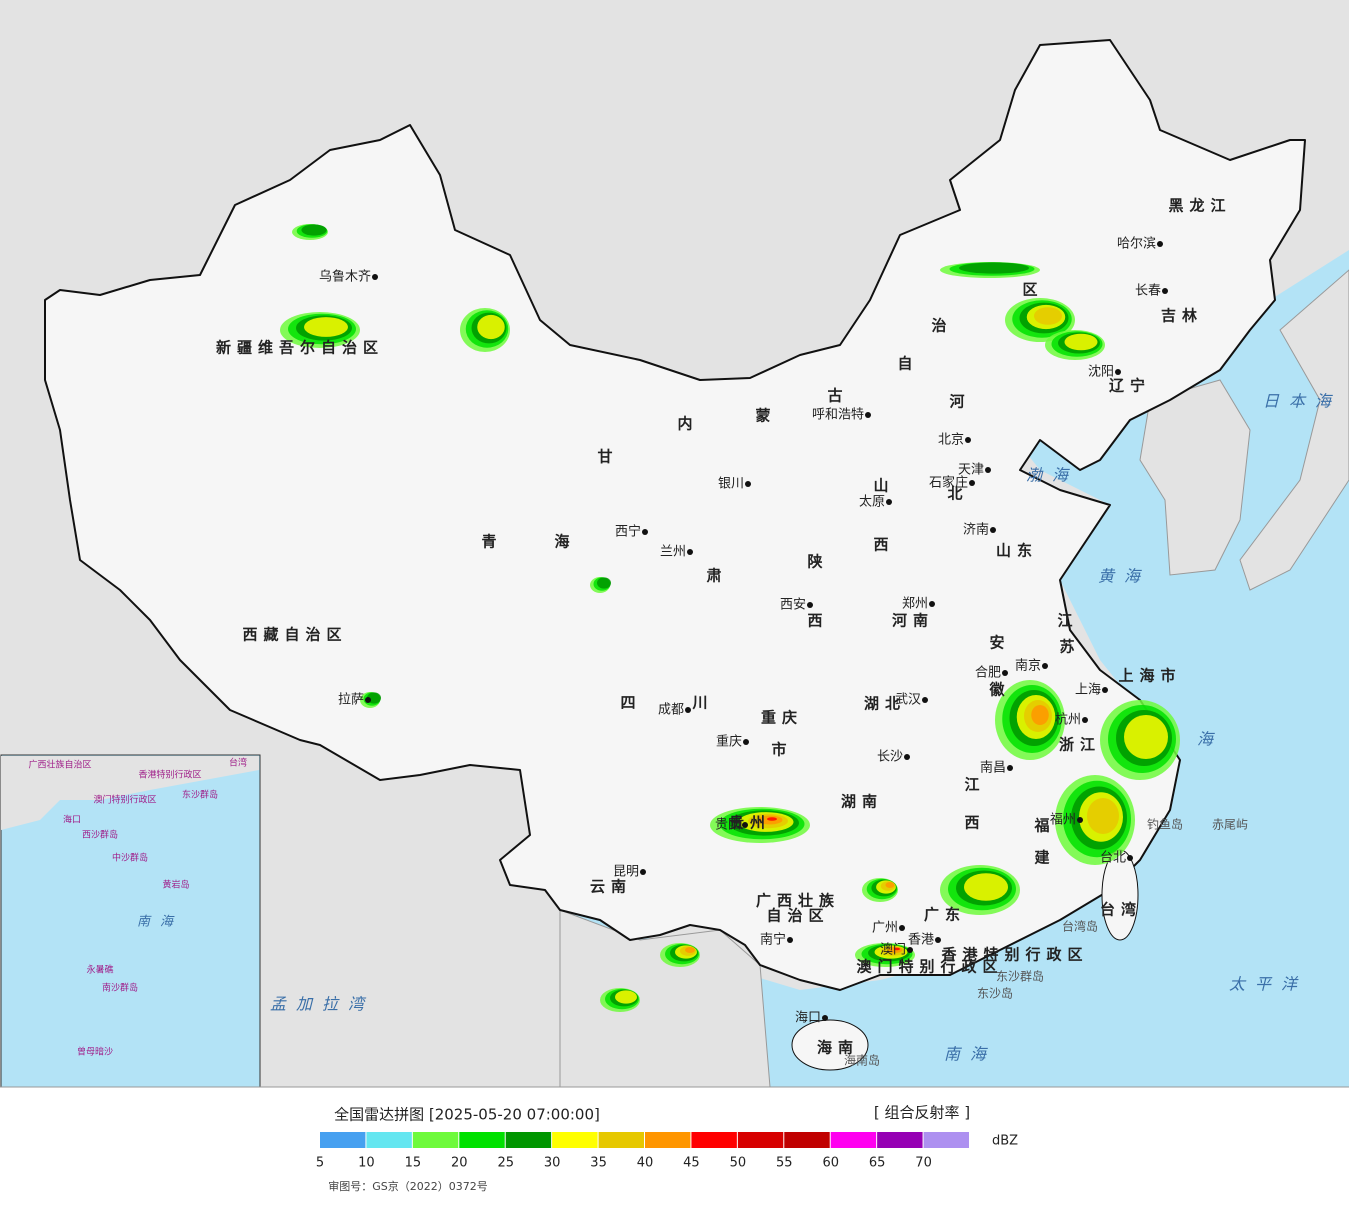 The width and height of the screenshot is (1349, 1208). Describe the element at coordinates (552, 1163) in the screenshot. I see `legend-tick-label: 30` at that location.